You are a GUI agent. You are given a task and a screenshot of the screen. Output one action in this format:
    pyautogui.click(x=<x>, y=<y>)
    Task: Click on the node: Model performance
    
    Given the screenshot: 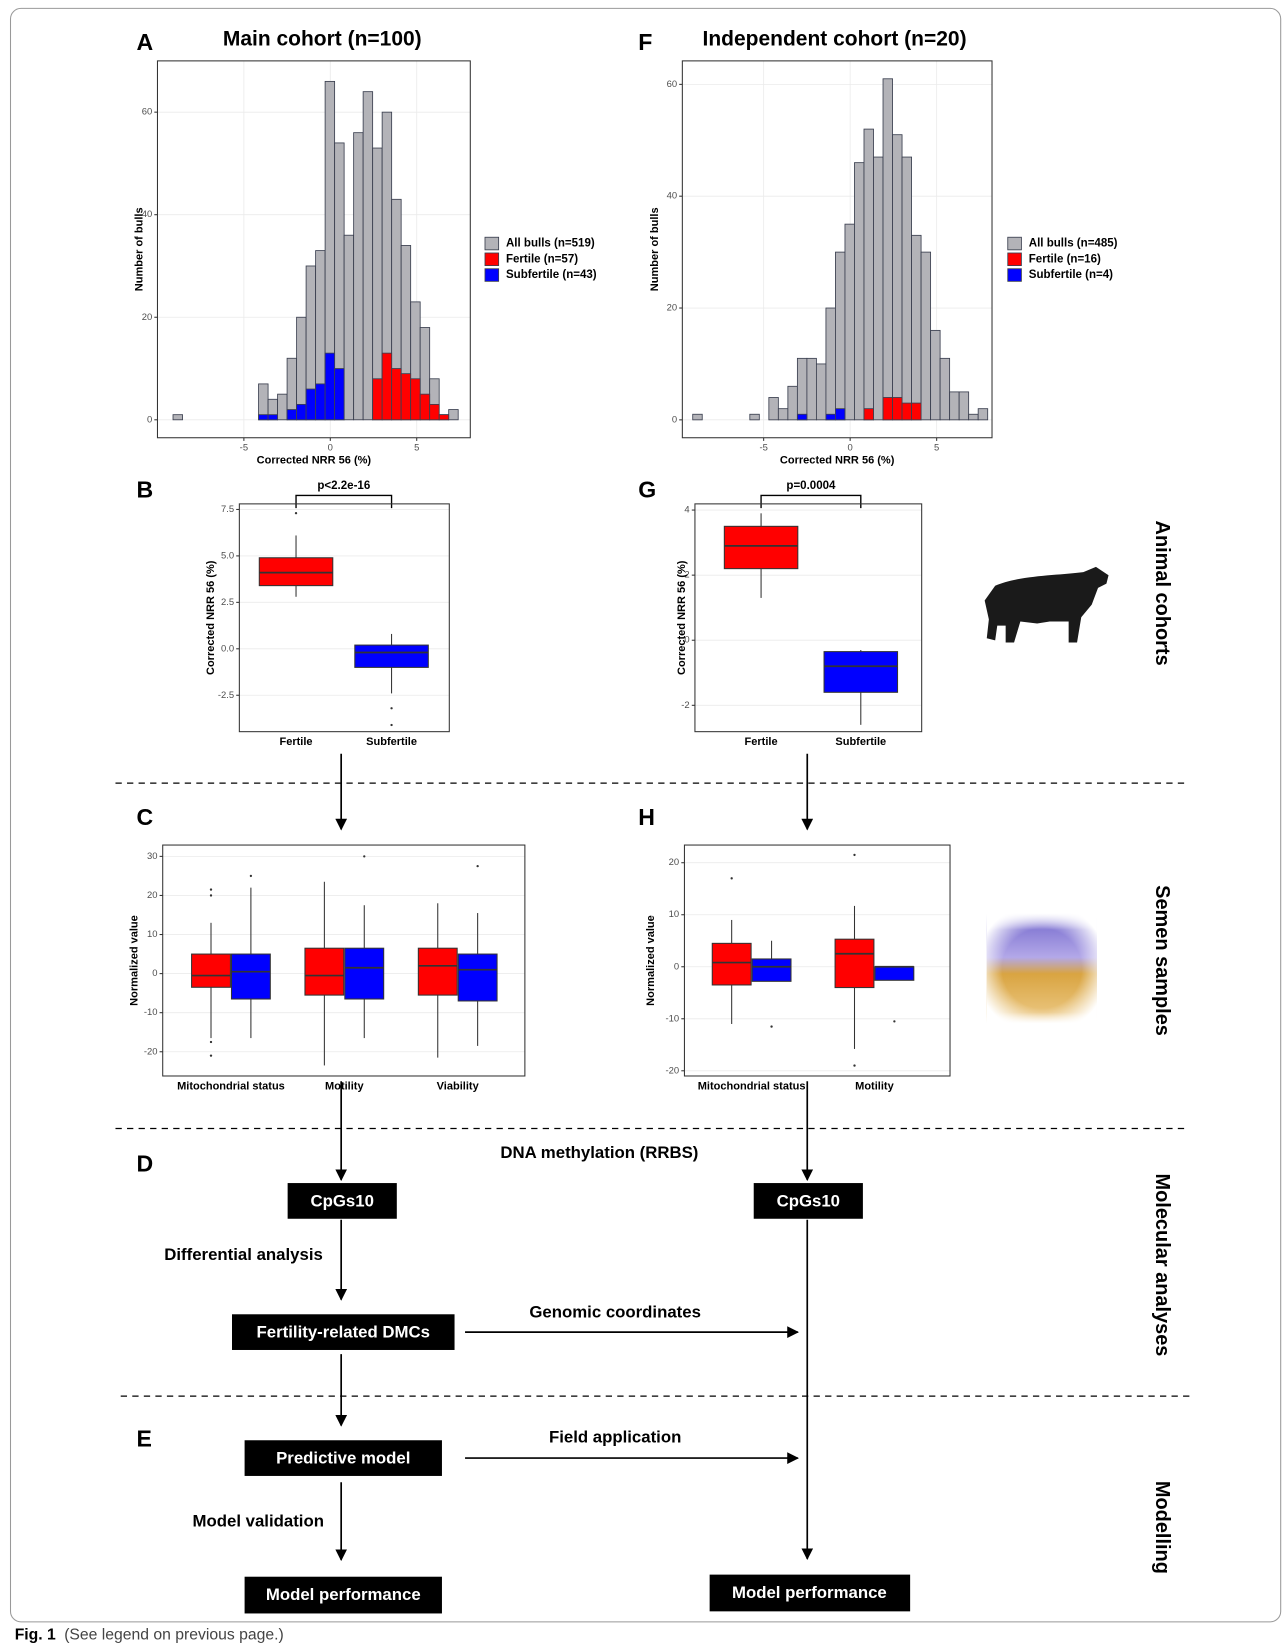 What is the action you would take?
    pyautogui.click(x=810, y=1593)
    